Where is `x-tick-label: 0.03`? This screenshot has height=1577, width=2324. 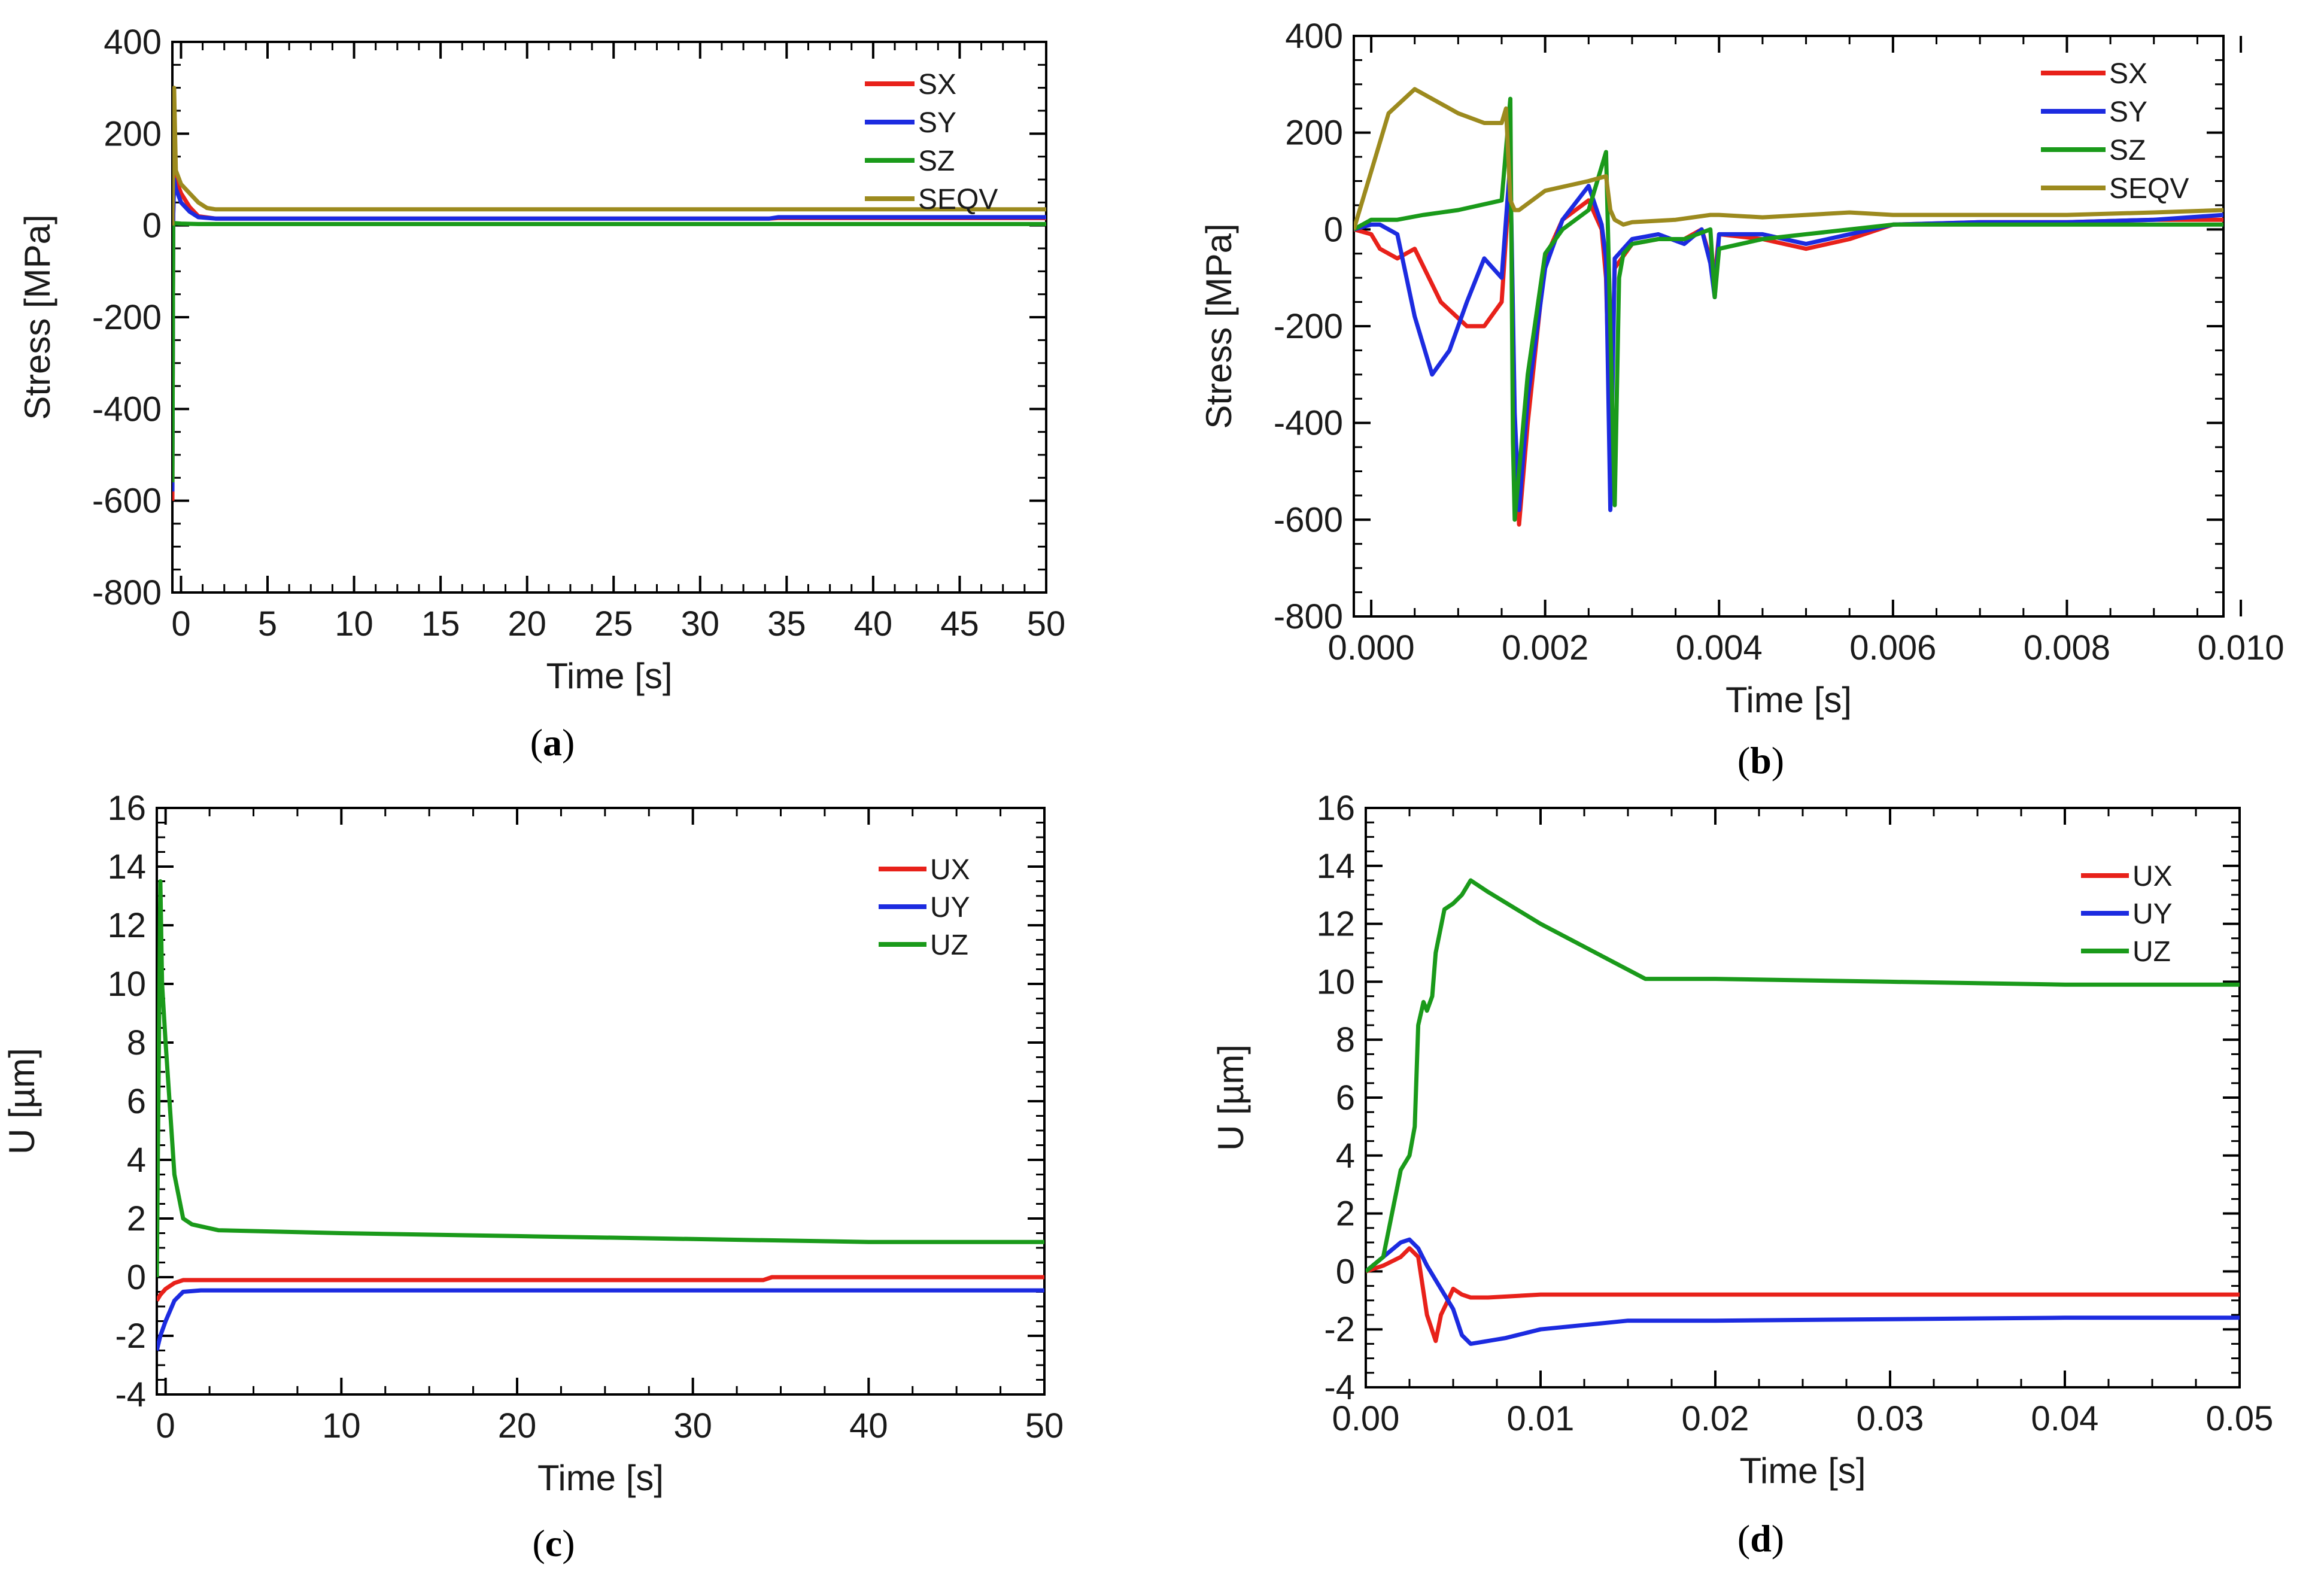 x-tick-label: 0.03 is located at coordinates (1890, 1419).